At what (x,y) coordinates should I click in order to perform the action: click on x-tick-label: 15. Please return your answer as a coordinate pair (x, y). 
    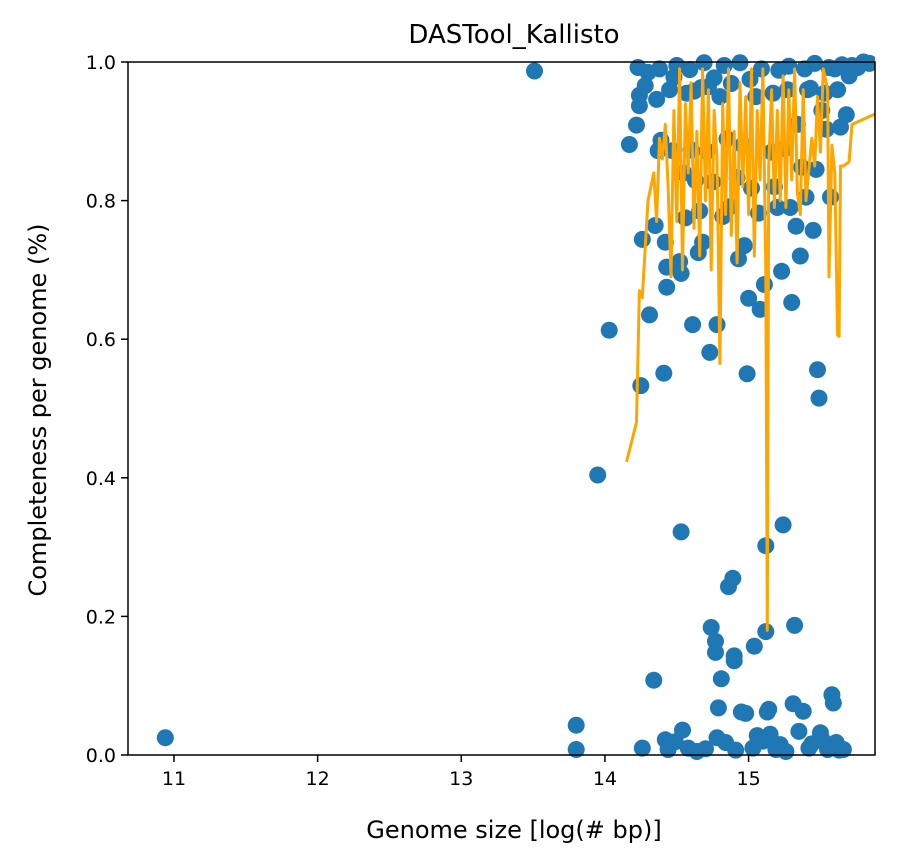
    Looking at the image, I should click on (748, 779).